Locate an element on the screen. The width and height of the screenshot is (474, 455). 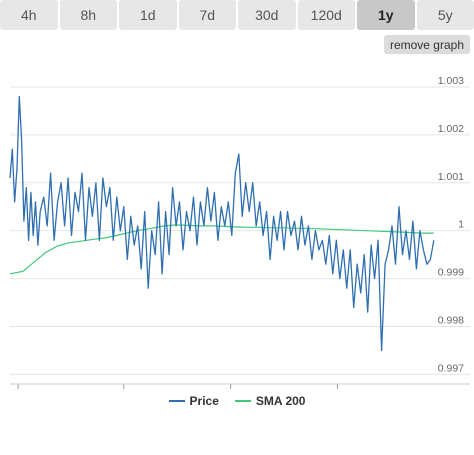
tab-8h: 8h is located at coordinates (88, 15).